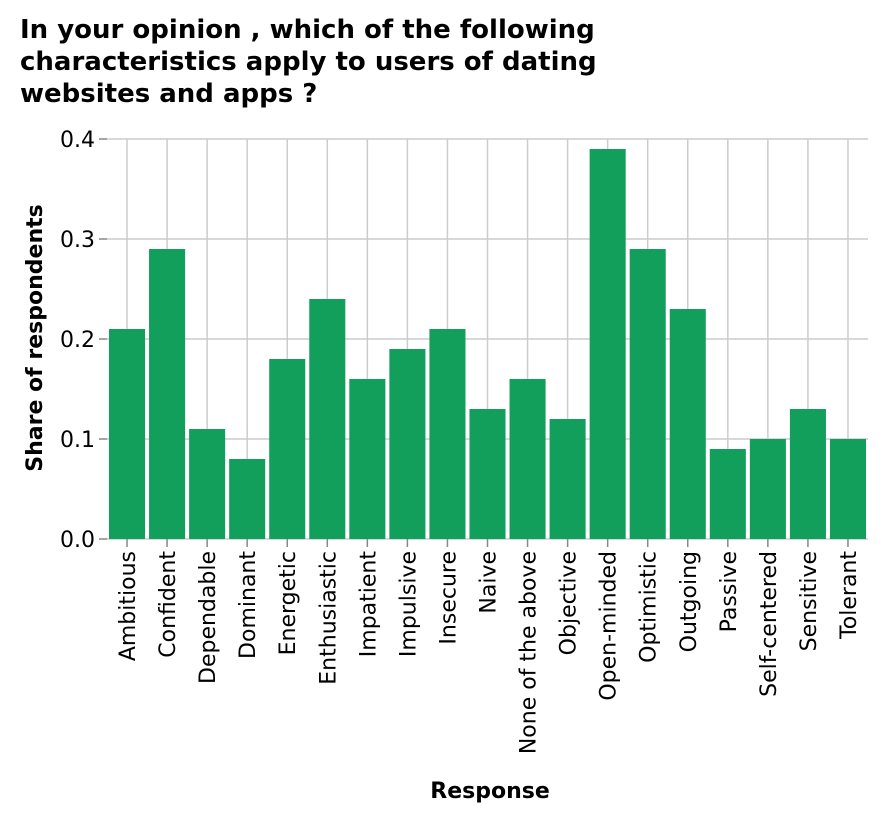 The width and height of the screenshot is (888, 822). What do you see at coordinates (569, 603) in the screenshot?
I see `x-tick-label: Objective` at bounding box center [569, 603].